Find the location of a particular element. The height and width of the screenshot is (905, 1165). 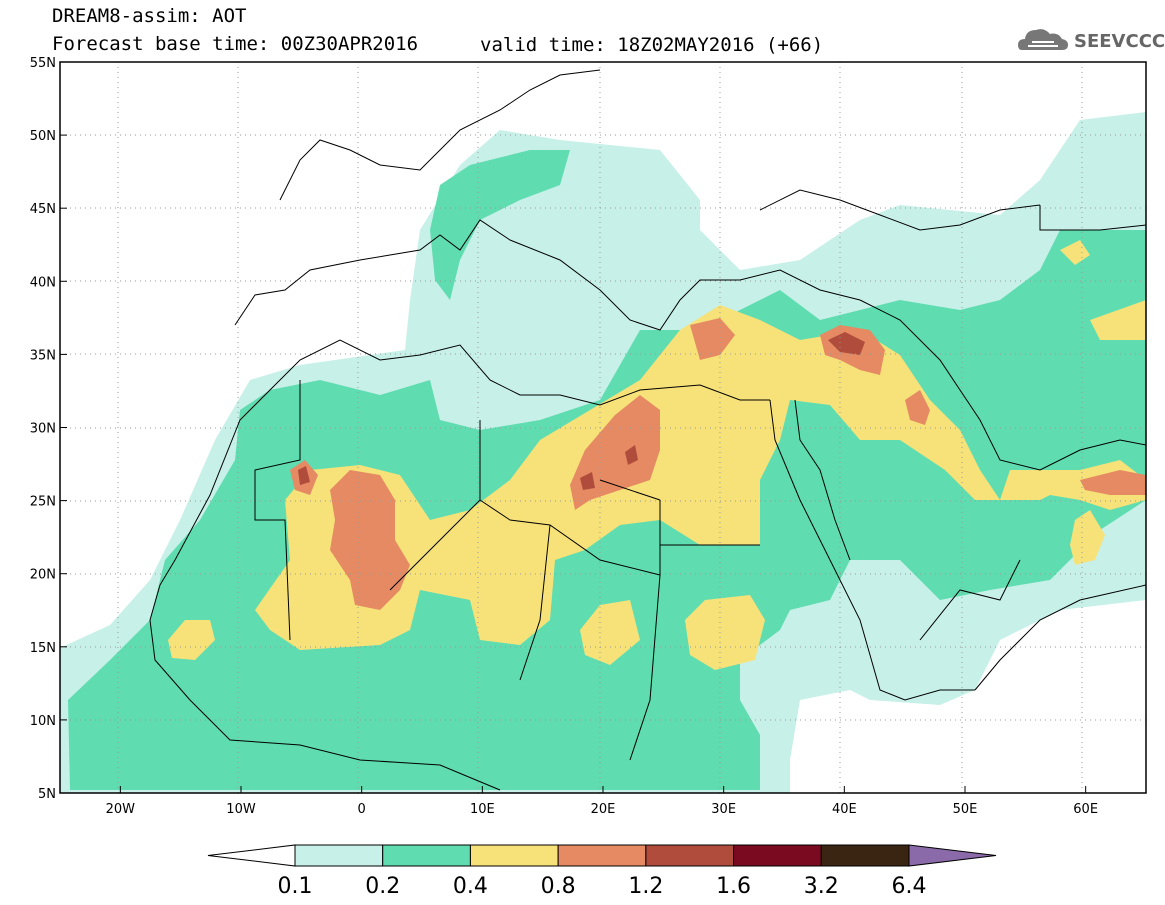

colorbar-label: 6.4 is located at coordinates (909, 886).